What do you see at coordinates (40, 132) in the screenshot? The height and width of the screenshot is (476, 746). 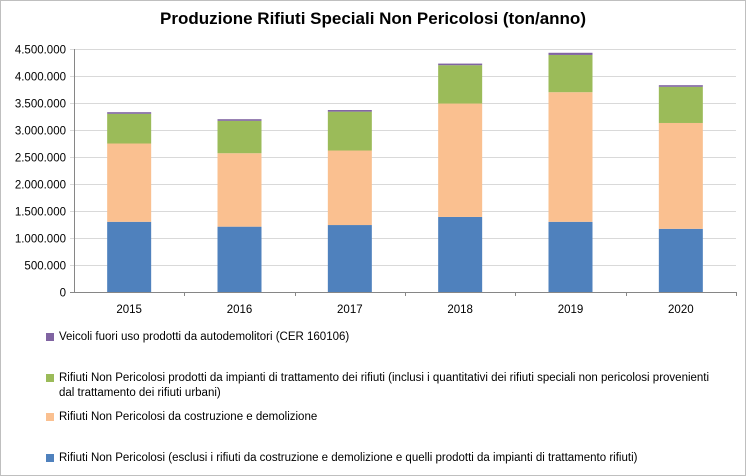 I see `y-tick-label: 3.000.000` at bounding box center [40, 132].